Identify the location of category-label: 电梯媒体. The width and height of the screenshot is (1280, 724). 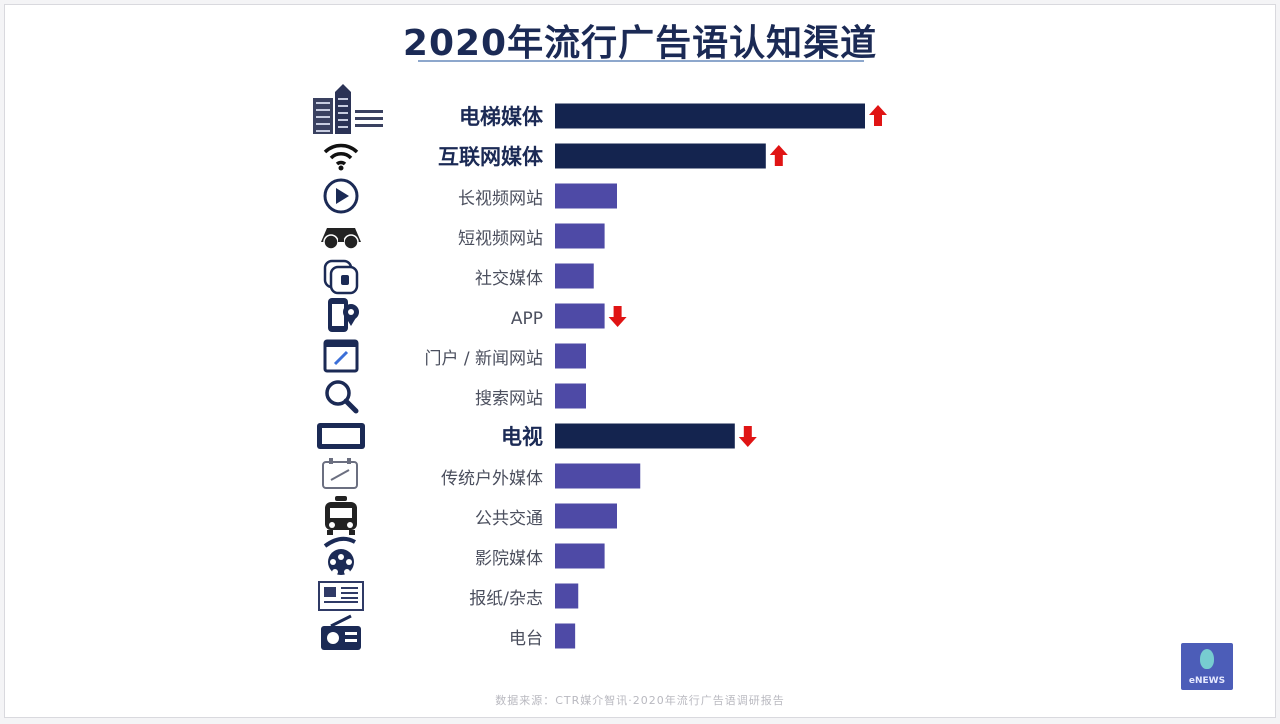
(501, 117).